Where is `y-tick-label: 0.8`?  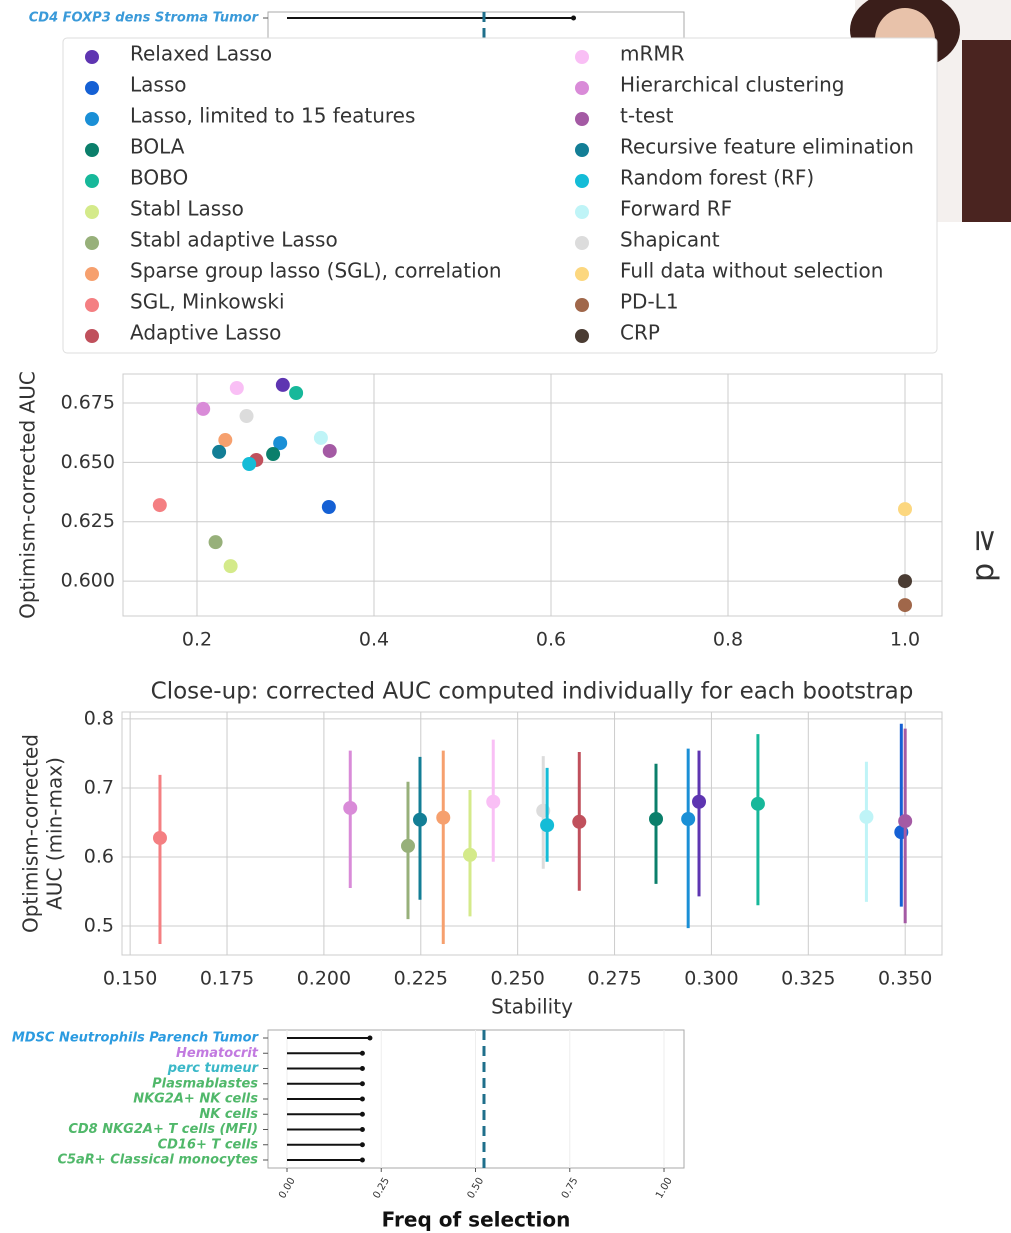
y-tick-label: 0.8 is located at coordinates (99, 718).